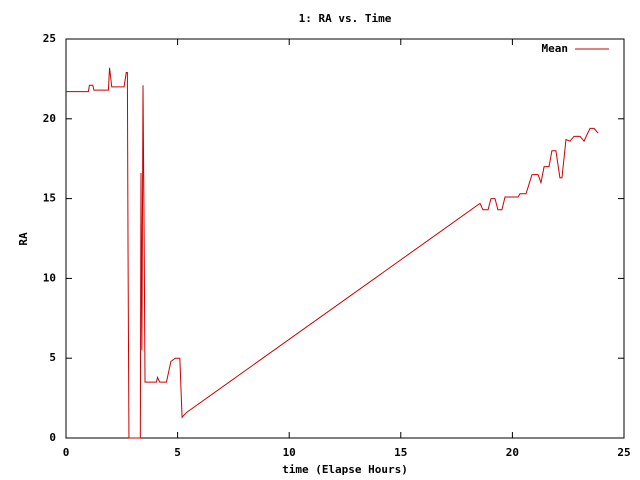 This screenshot has height=480, width=640. I want to click on y-tick-label: 0, so click(52, 437).